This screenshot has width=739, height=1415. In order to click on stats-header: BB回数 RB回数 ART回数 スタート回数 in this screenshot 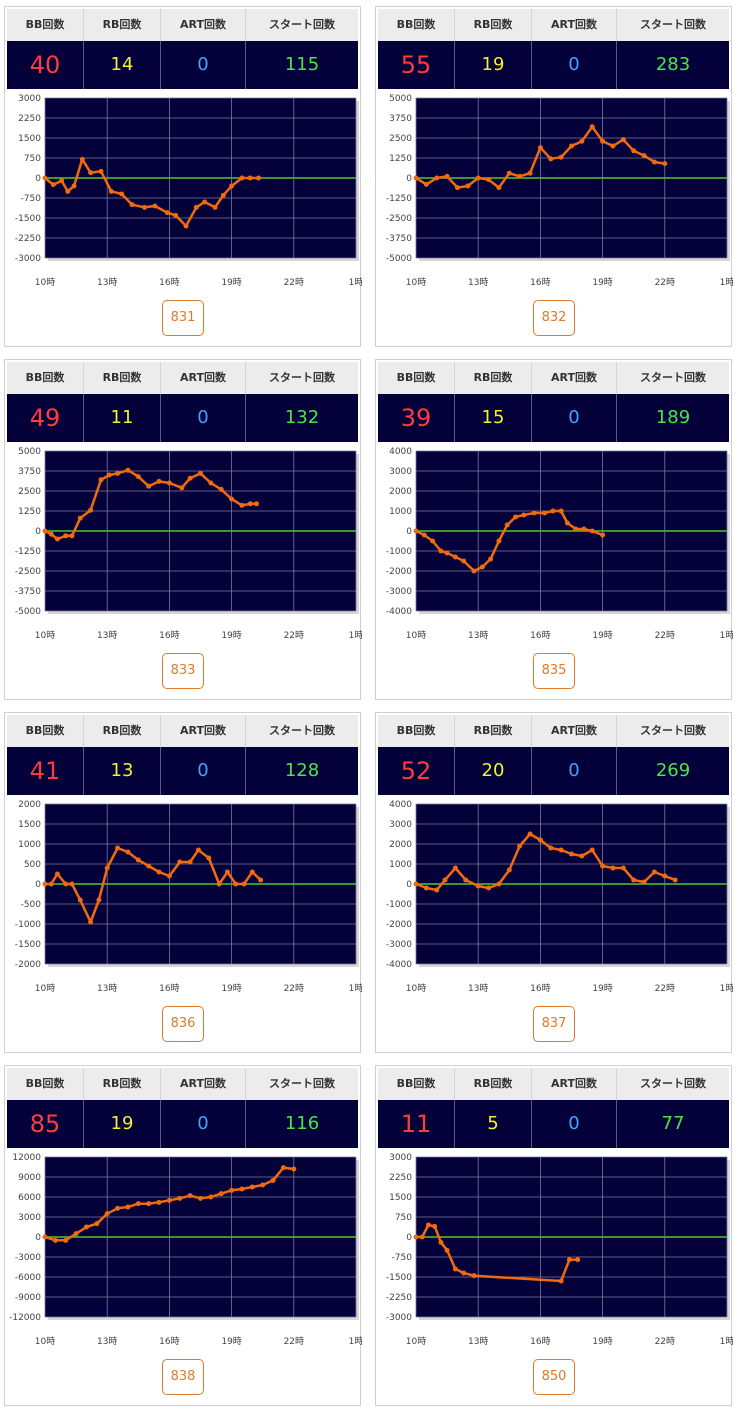, I will do `click(182, 1084)`.